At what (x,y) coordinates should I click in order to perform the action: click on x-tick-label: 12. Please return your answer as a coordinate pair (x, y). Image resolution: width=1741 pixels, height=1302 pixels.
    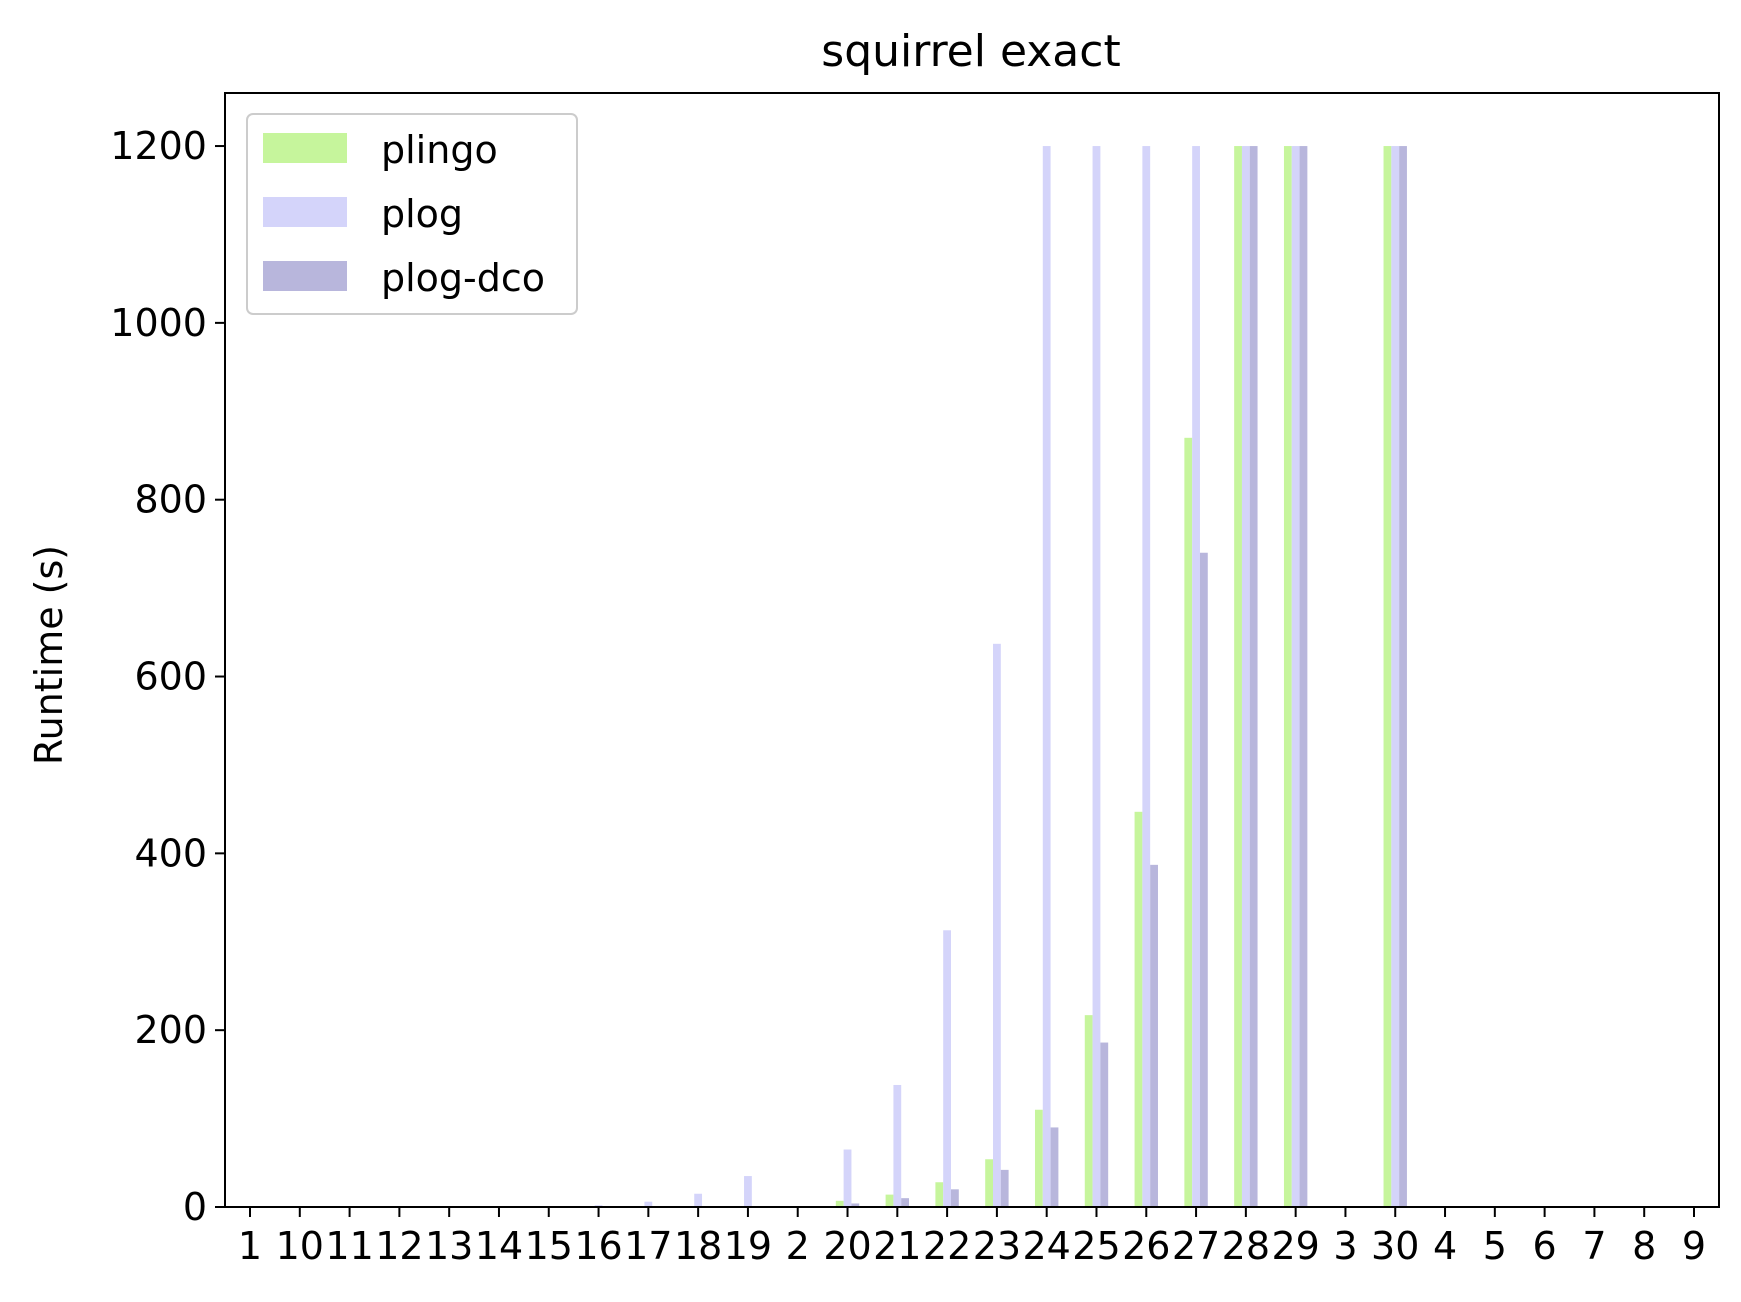
    Looking at the image, I should click on (399, 1246).